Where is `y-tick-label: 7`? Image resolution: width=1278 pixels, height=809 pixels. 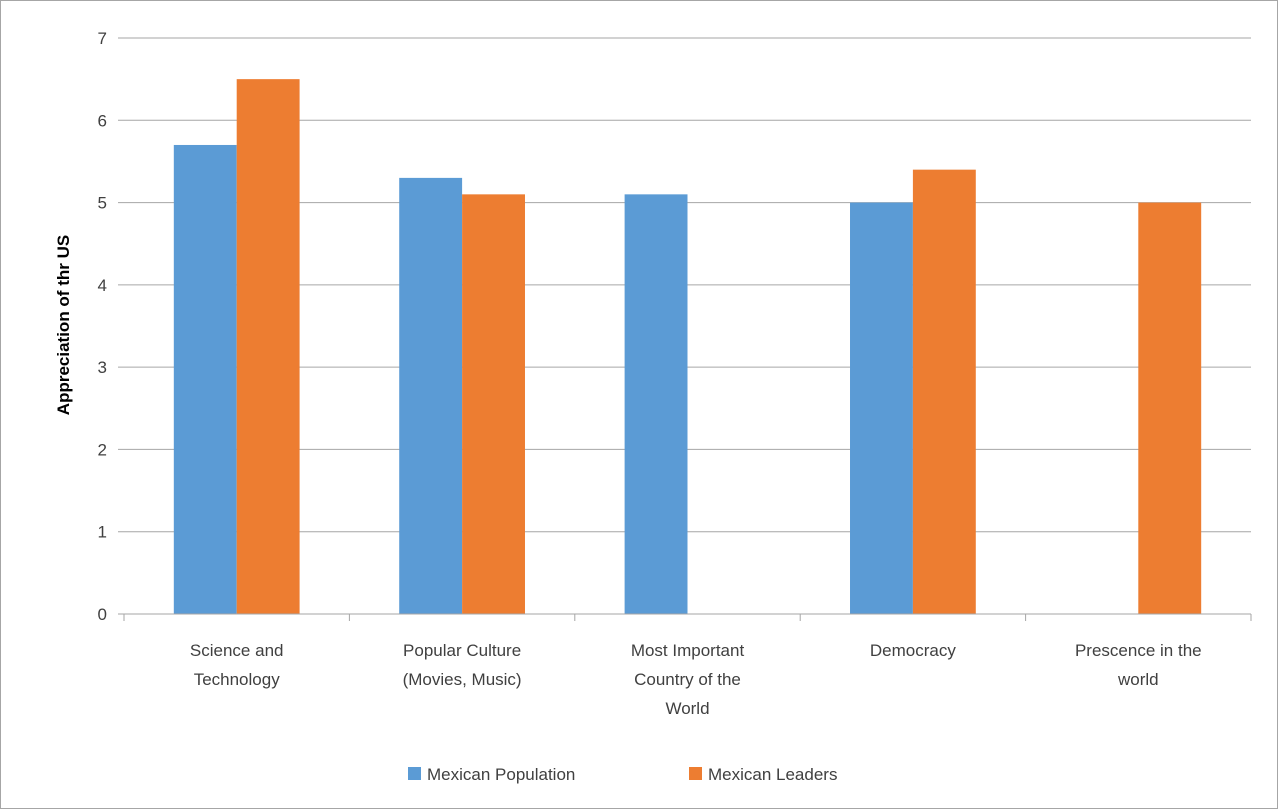
y-tick-label: 7 is located at coordinates (102, 38).